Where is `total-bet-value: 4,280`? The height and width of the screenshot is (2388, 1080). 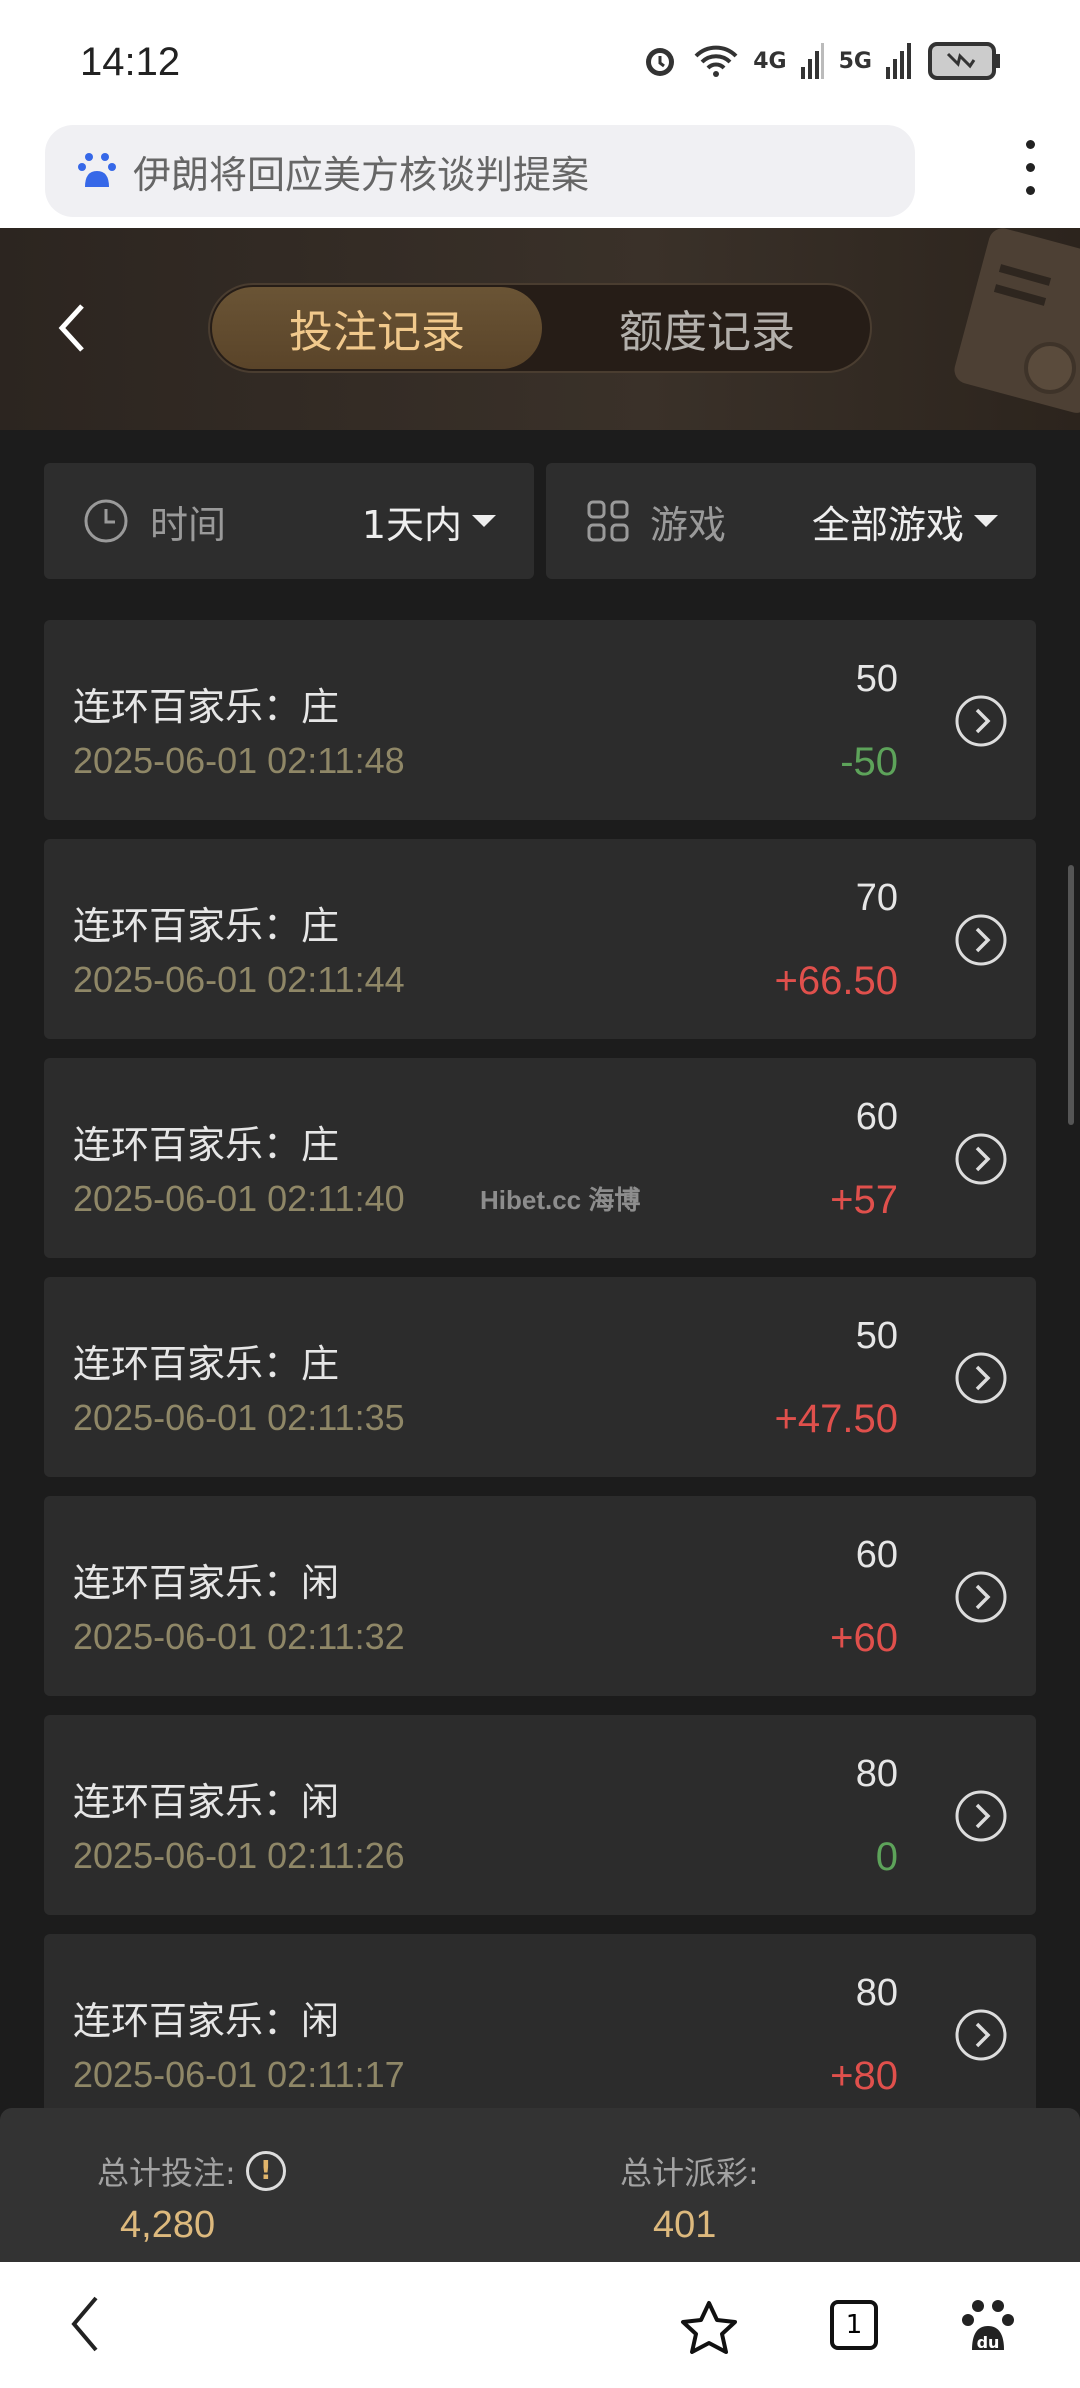
total-bet-value: 4,280 is located at coordinates (168, 2225).